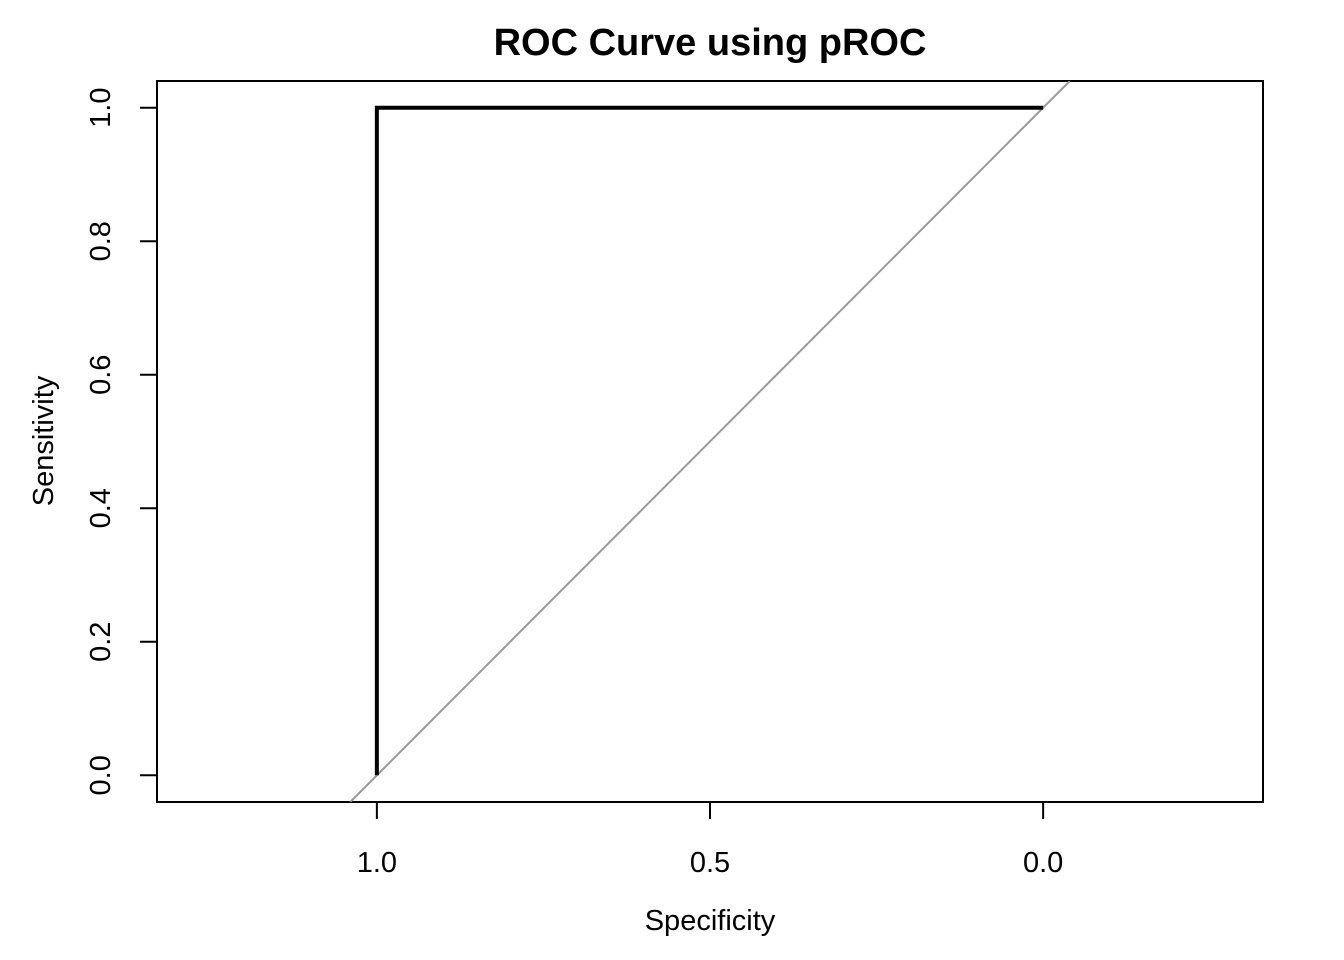  I want to click on x-tick-label: 0.0, so click(1043, 863).